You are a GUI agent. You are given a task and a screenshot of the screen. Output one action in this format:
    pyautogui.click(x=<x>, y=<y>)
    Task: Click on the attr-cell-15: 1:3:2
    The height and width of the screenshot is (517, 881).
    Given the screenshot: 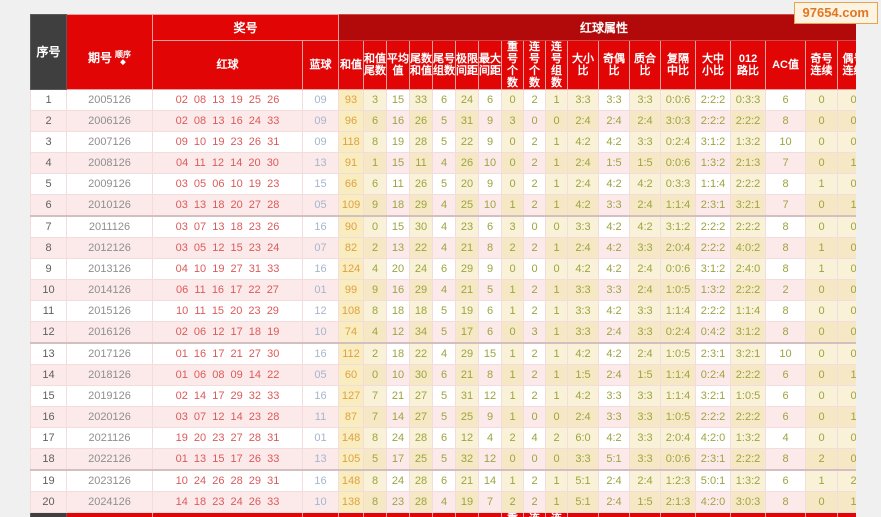 What is the action you would take?
    pyautogui.click(x=748, y=438)
    